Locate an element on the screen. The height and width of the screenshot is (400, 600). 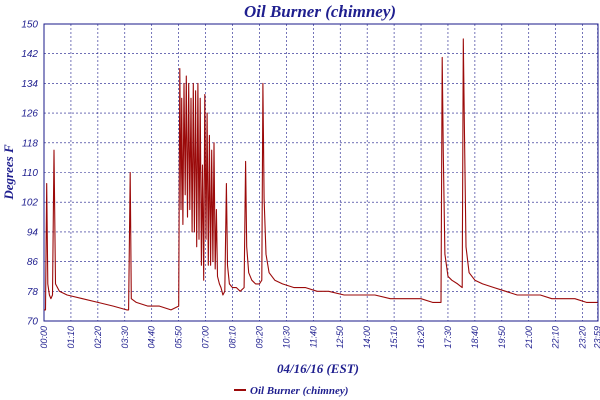
x-axis-label: 04/16/16 (EST) is located at coordinates (318, 368).